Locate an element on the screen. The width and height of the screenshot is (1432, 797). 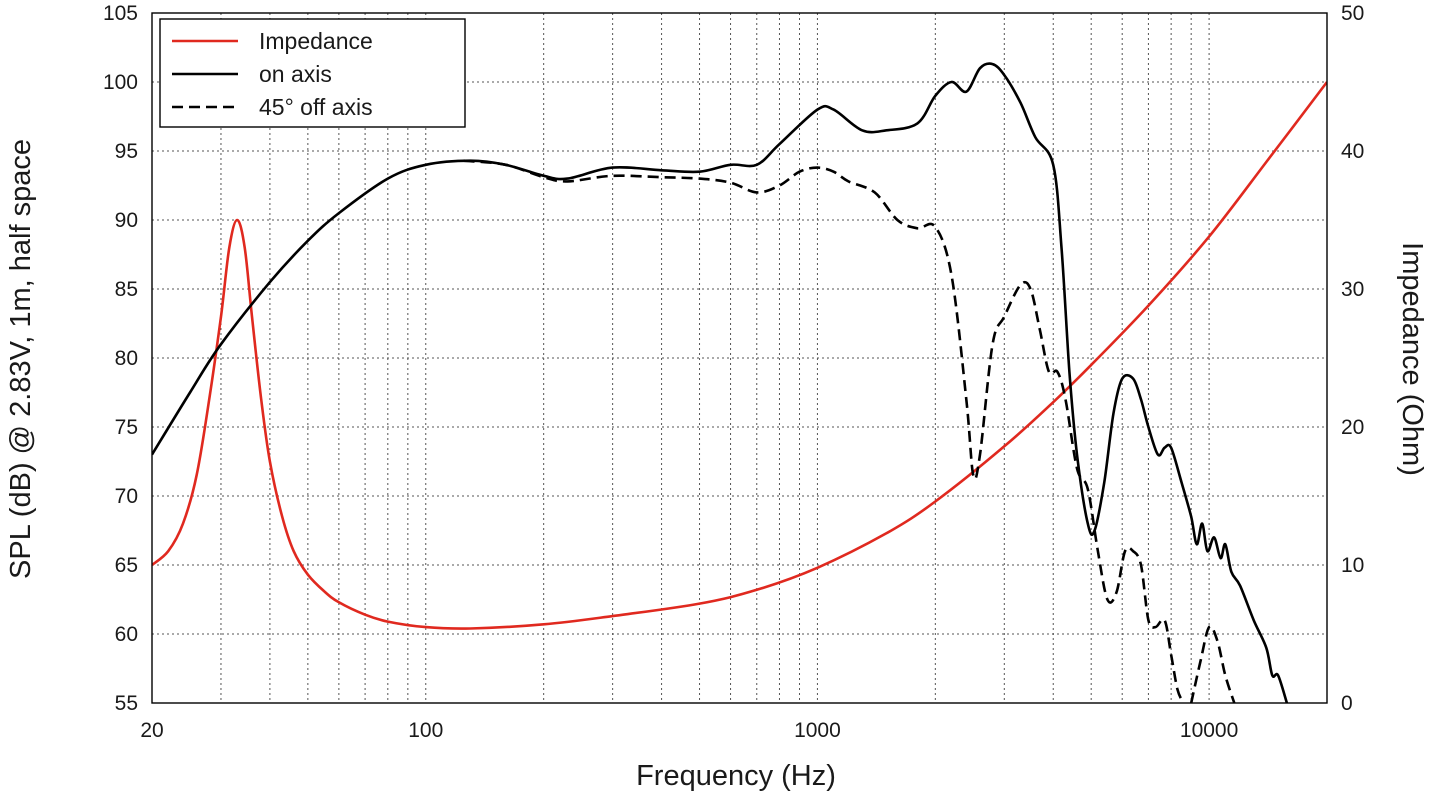
y-tick-label-right: 40 is located at coordinates (1352, 151).